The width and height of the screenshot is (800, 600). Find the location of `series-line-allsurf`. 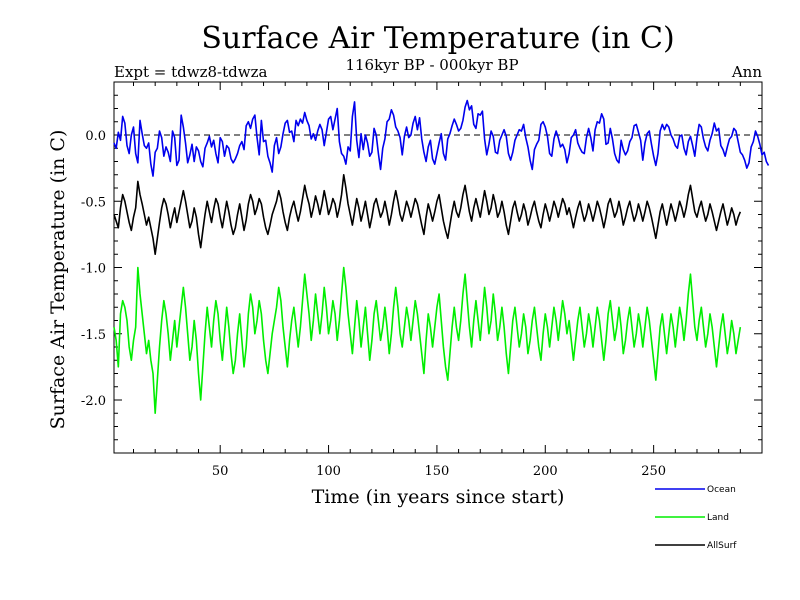

series-line-allsurf is located at coordinates (427, 214).